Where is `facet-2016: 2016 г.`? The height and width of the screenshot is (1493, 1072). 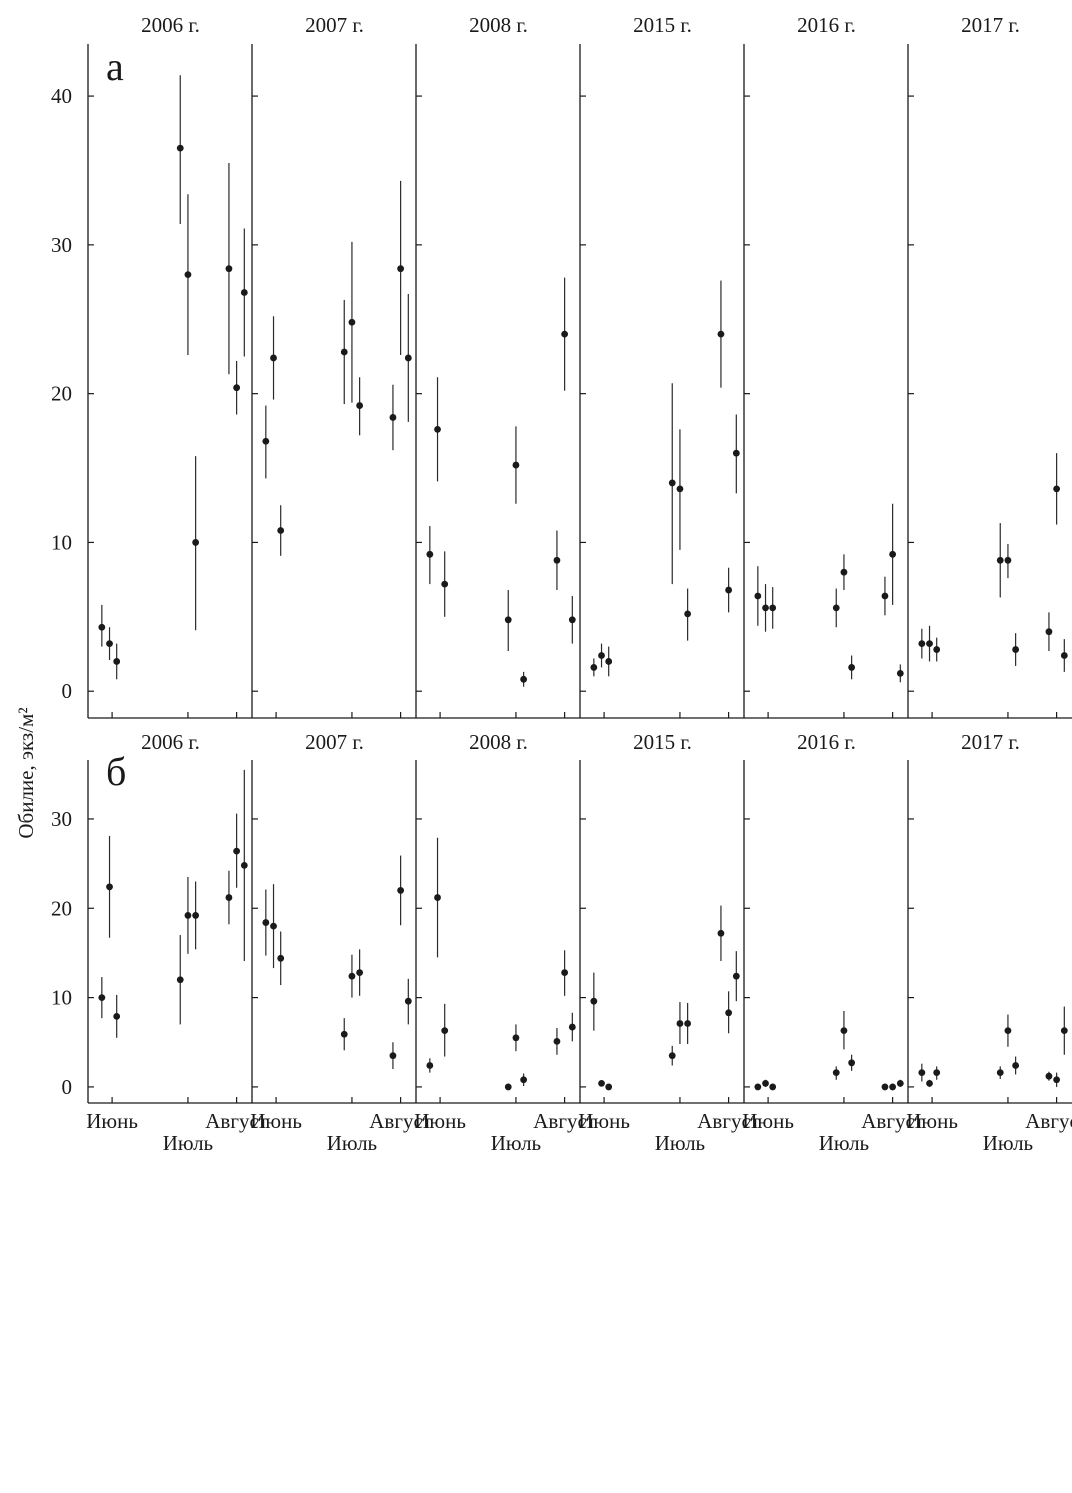
facet-2016: 2016 г. is located at coordinates (825, 366).